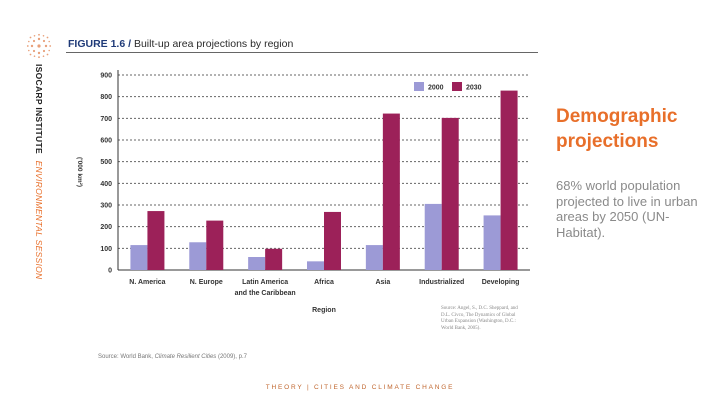 This screenshot has height=405, width=720. I want to click on legend-swatch-2000, so click(419, 86).